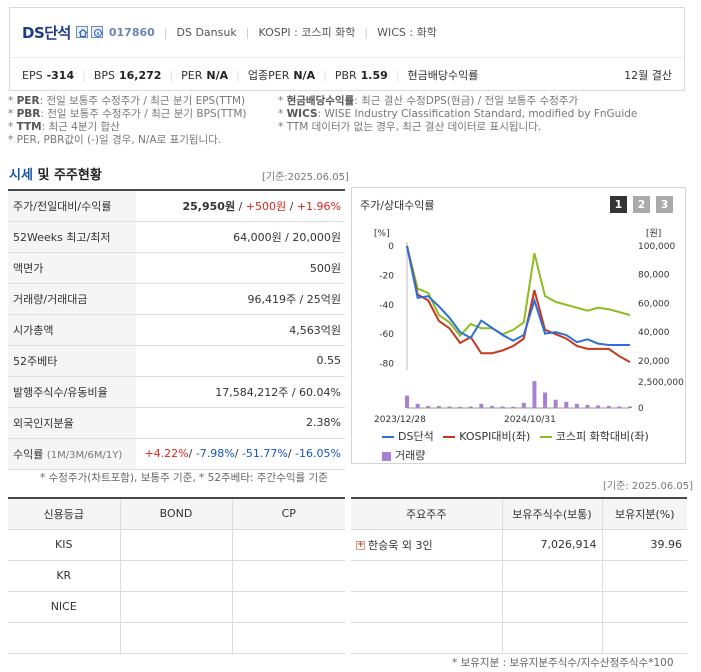  What do you see at coordinates (382, 234) in the screenshot?
I see `left-axis-unit: [%]` at bounding box center [382, 234].